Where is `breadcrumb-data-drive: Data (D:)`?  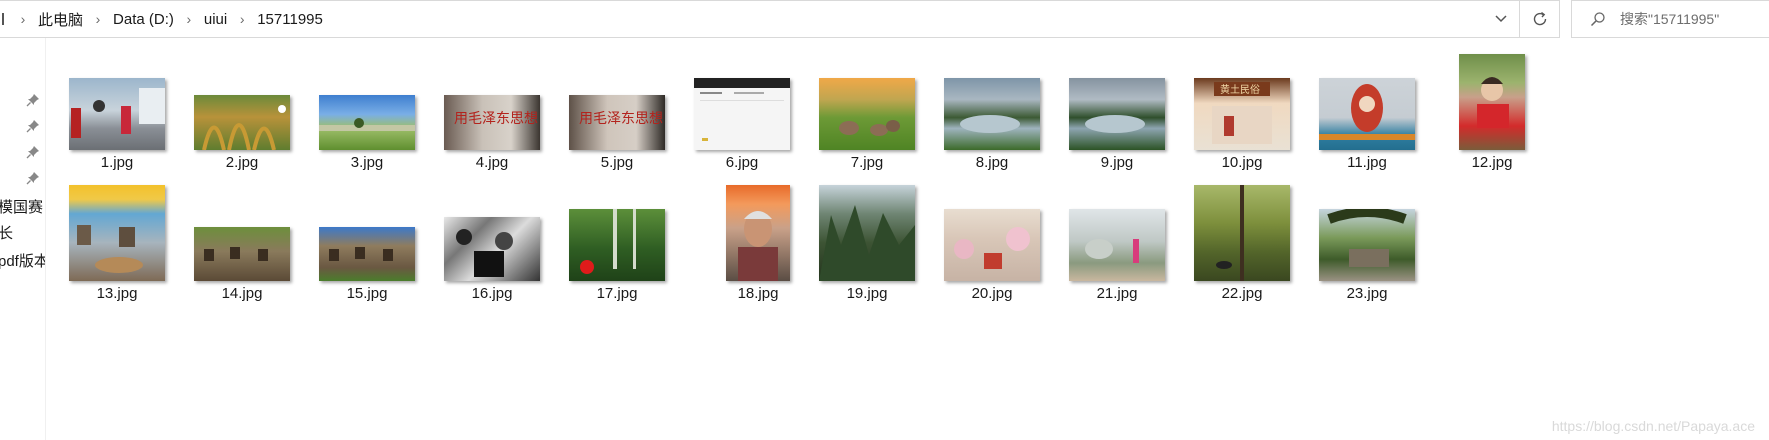 breadcrumb-data-drive: Data (D:) is located at coordinates (143, 19).